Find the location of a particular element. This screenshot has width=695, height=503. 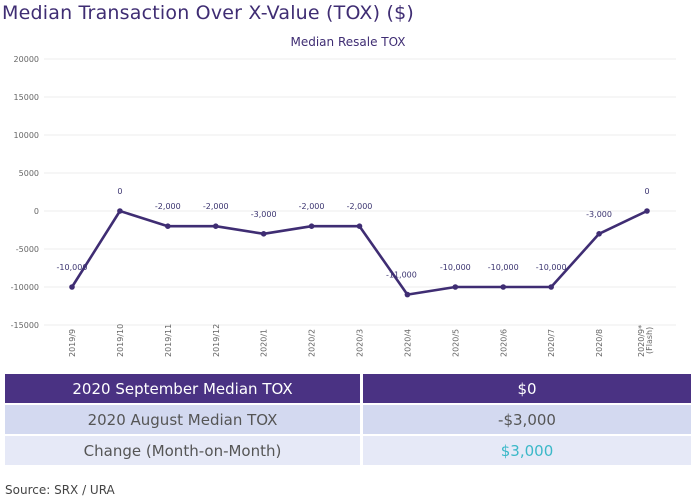

x-tick-label: 2020/9* (Flash) is located at coordinates (645, 341).